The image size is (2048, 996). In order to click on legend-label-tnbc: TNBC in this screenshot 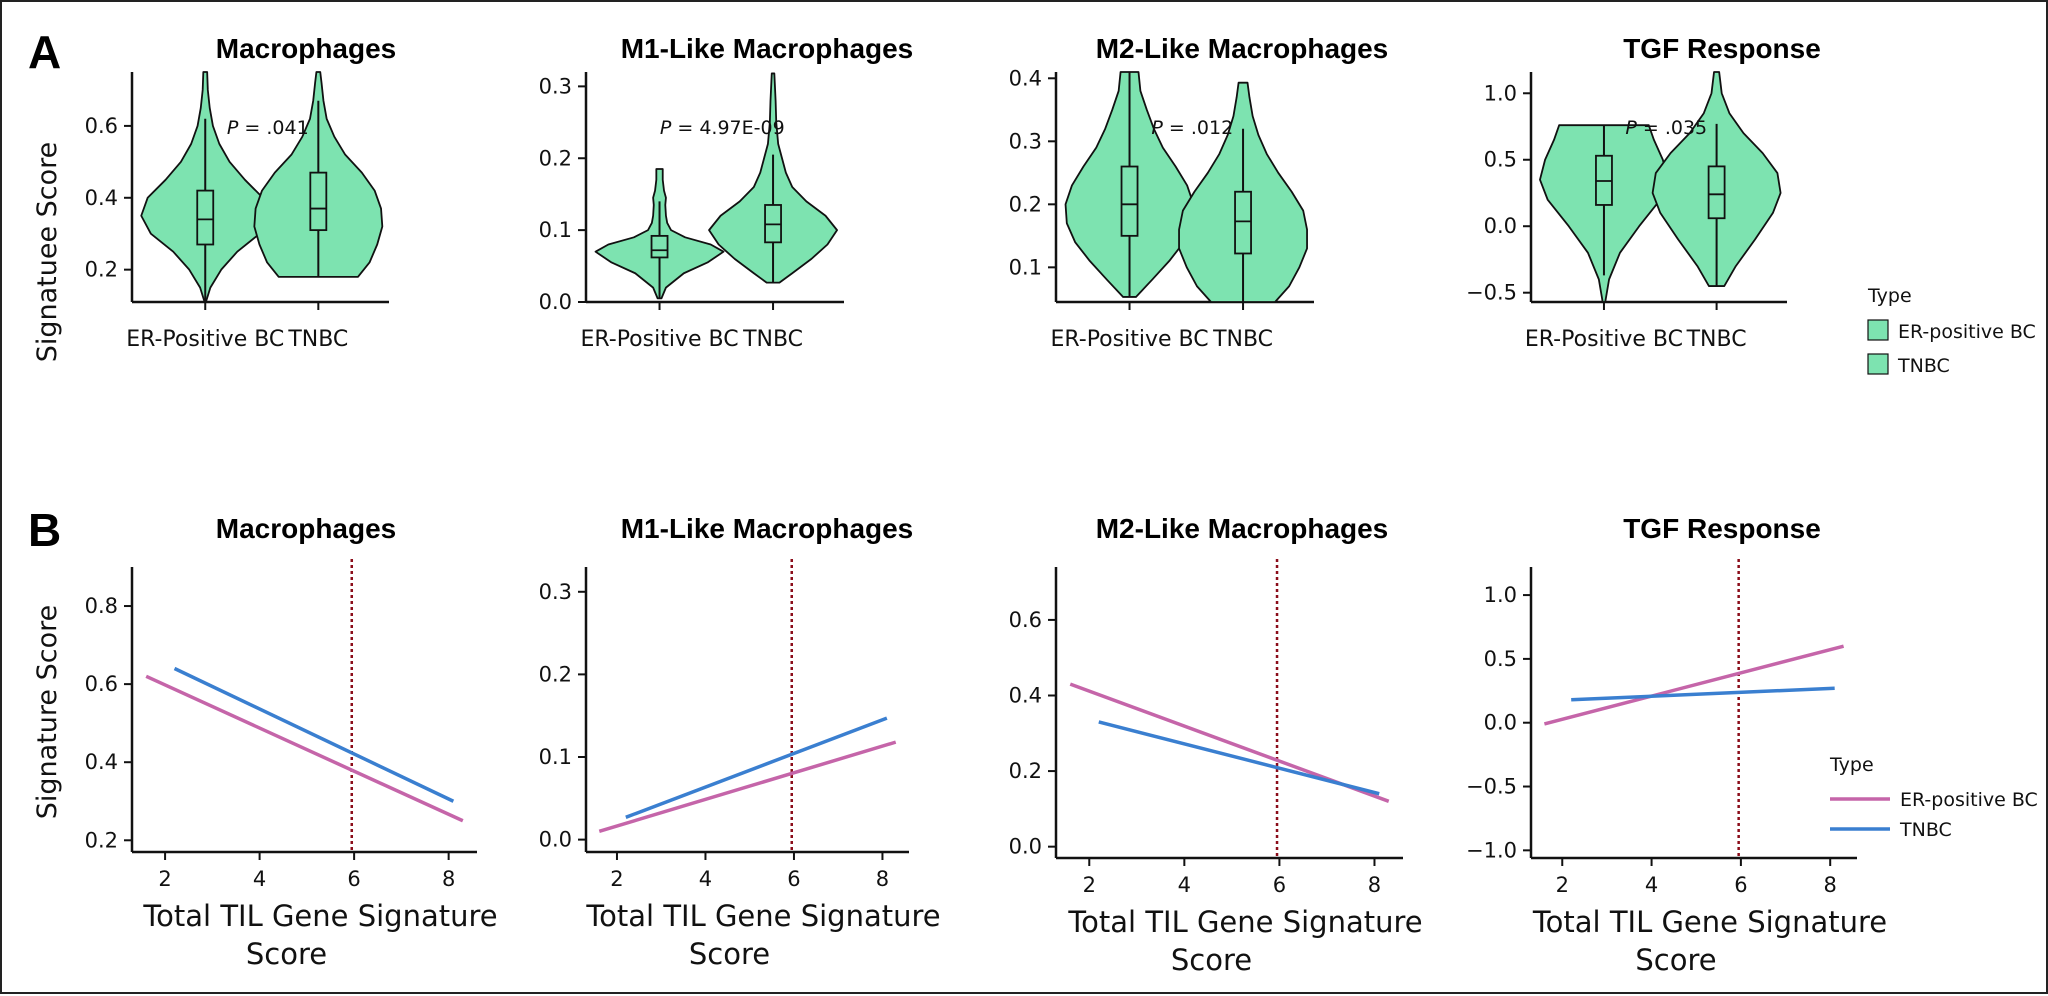, I will do `click(1925, 830)`.